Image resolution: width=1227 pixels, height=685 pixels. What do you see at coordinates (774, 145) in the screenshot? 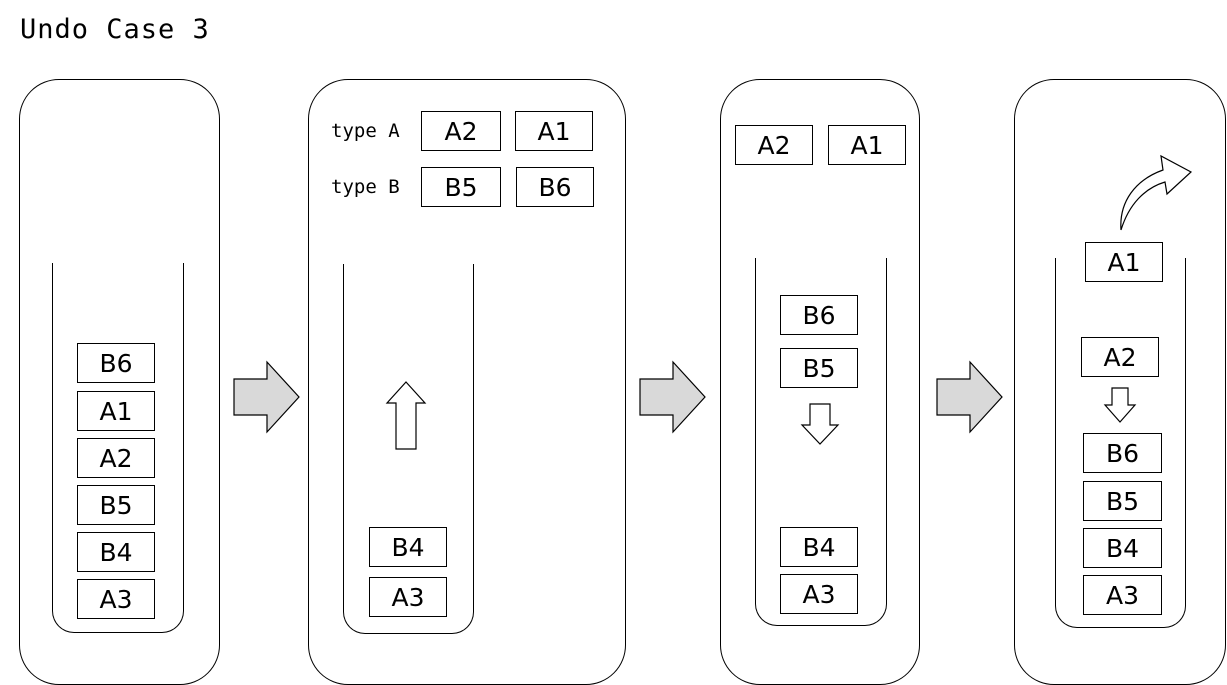
I see `panel-3-top-item: A2` at bounding box center [774, 145].